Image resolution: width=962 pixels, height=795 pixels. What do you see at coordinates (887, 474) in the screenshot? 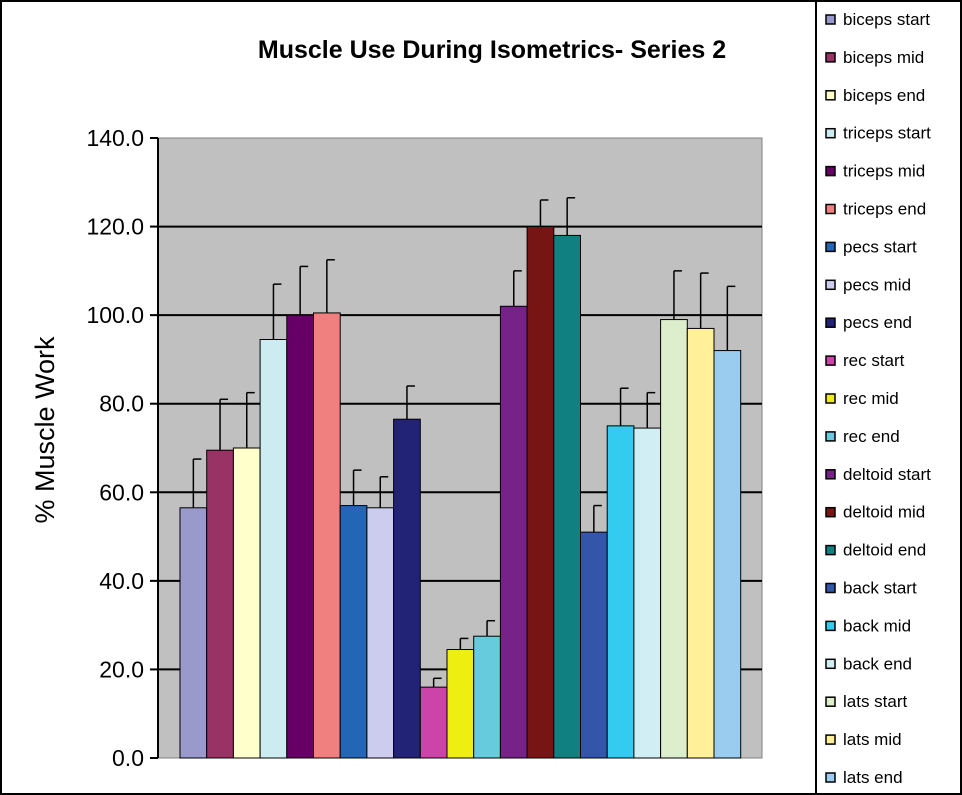
I see `legend-label: deltoid start` at bounding box center [887, 474].